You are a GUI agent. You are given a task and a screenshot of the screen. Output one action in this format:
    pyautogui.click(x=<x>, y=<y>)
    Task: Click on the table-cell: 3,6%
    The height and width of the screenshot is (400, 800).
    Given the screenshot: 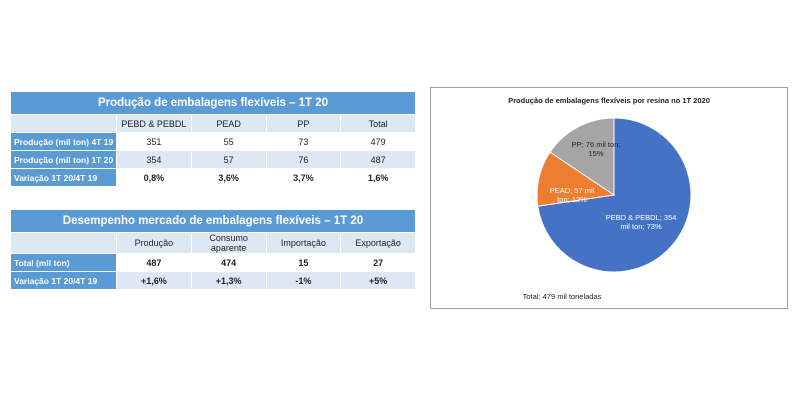 What is the action you would take?
    pyautogui.click(x=228, y=177)
    